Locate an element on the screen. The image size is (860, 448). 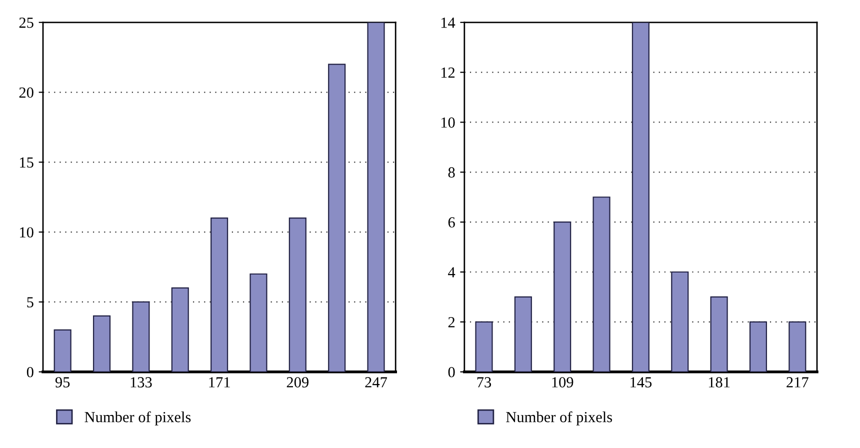
y-tick-label: 2 is located at coordinates (451, 322).